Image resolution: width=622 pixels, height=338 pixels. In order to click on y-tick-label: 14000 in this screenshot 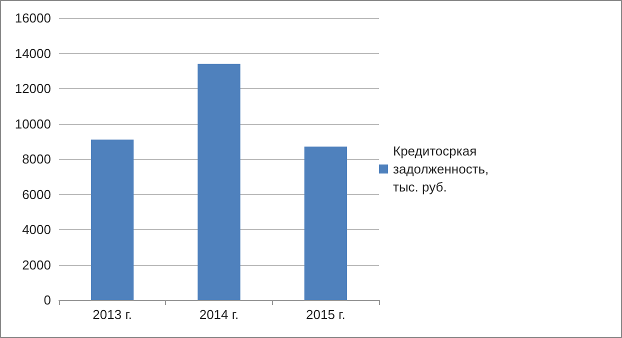, I will do `click(32, 53)`.